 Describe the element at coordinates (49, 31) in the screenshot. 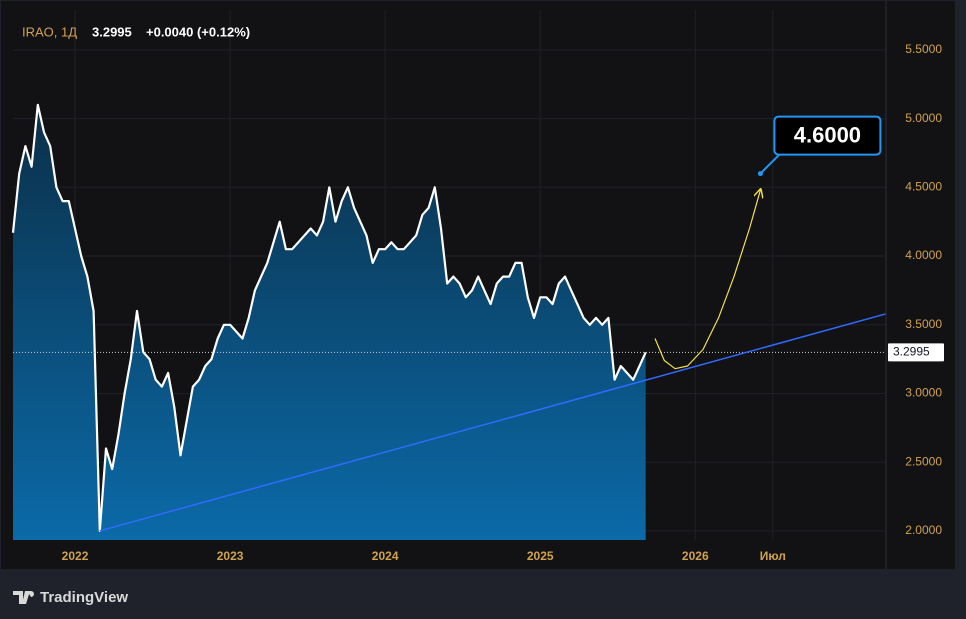

I see `symbol: IRAO, 1Д` at that location.